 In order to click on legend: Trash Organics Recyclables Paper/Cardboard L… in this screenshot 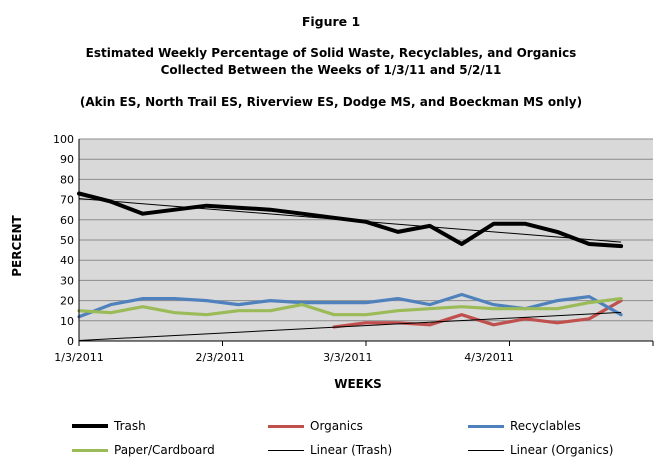, I will do `click(331, 441)`.